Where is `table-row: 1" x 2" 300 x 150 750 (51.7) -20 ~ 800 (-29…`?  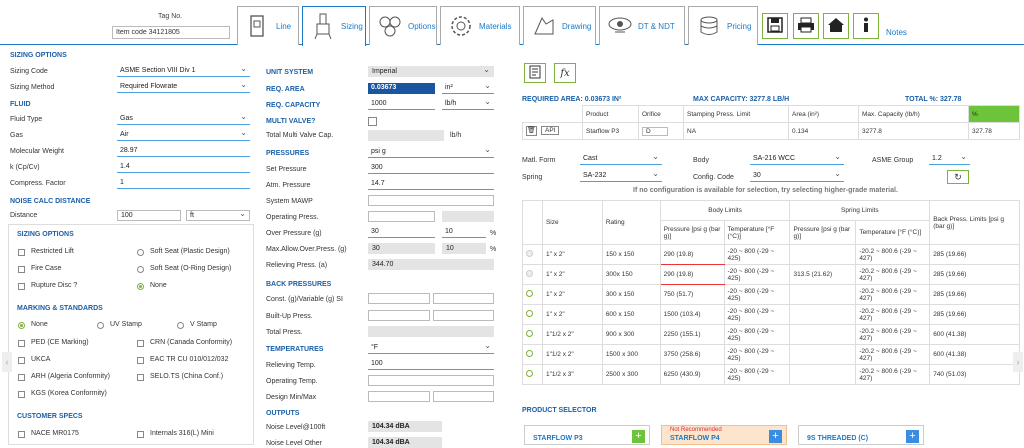
table-row: 1" x 2" 300 x 150 750 (51.7) -20 ~ 800 (-29… is located at coordinates (771, 294).